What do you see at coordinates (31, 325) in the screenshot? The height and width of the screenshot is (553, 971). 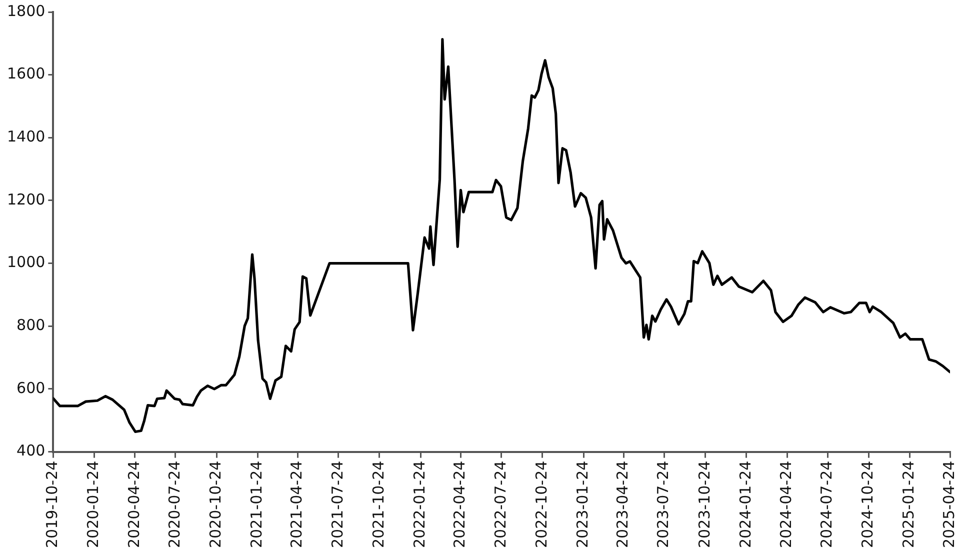 I see `y-tick-label: 800` at bounding box center [31, 325].